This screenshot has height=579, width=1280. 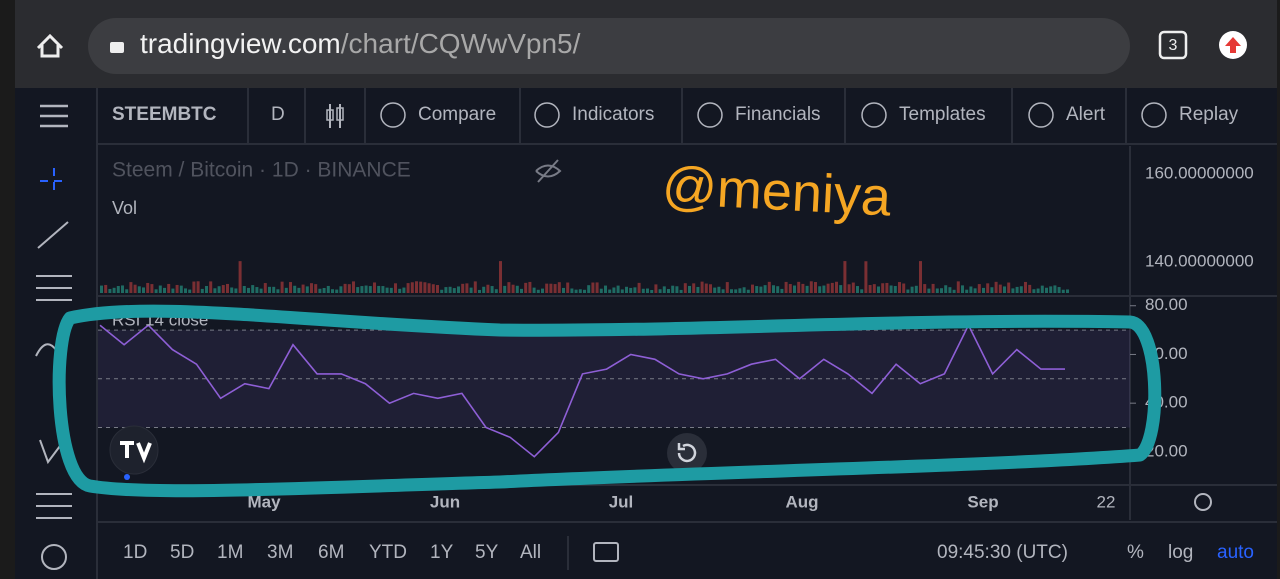 I want to click on toolbar-item: Templates, so click(x=942, y=114).